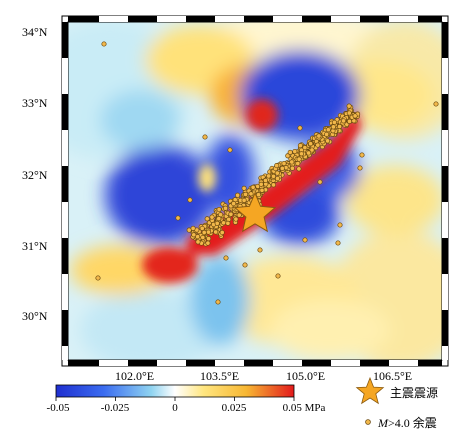 The image size is (463, 440). What do you see at coordinates (35, 32) in the screenshot?
I see `lat-label-34: 34°N` at bounding box center [35, 32].